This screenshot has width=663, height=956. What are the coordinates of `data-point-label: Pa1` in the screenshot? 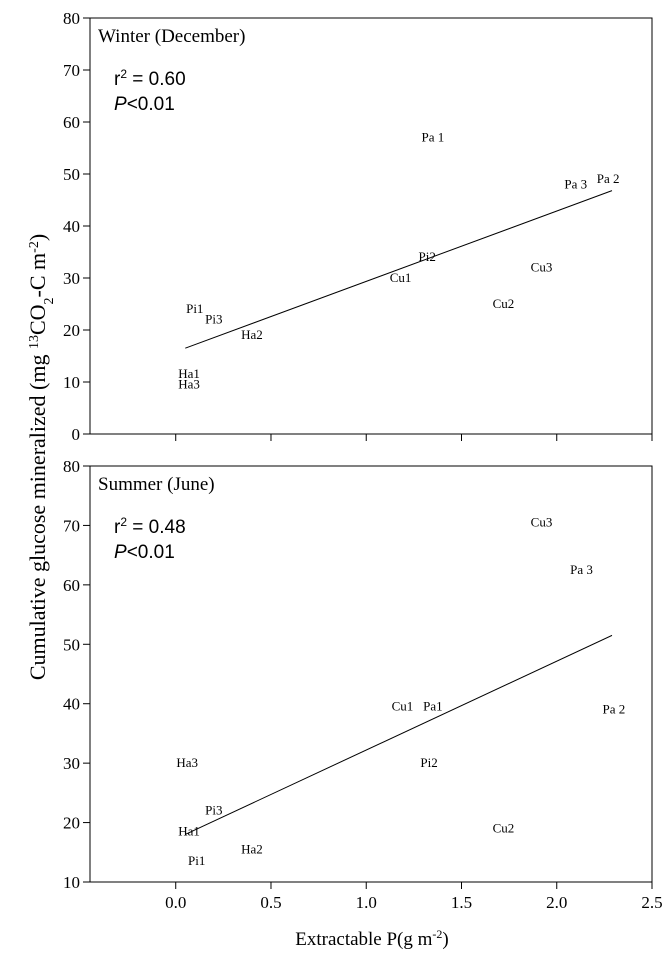 It's located at (433, 706).